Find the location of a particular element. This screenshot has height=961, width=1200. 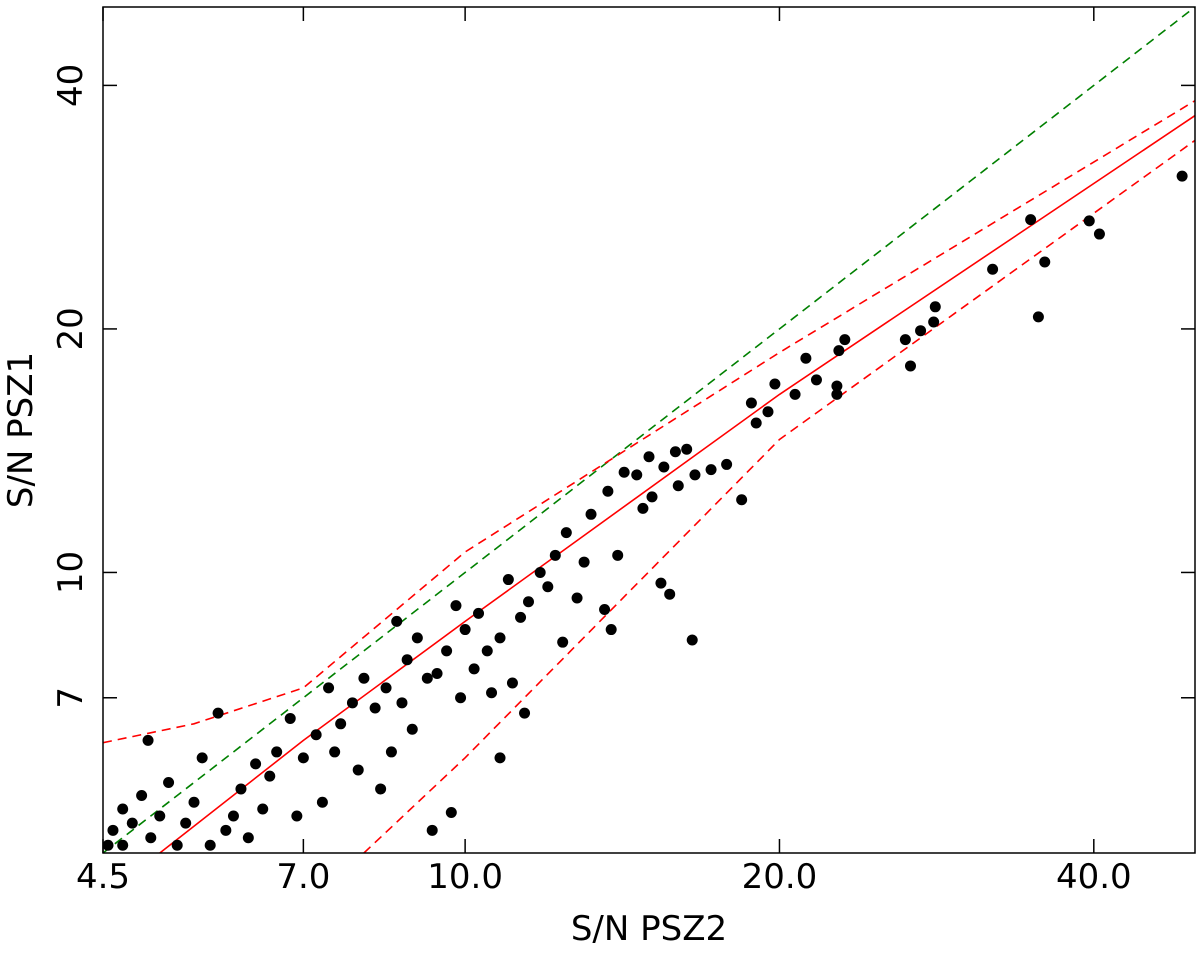

y-tick-label: 20 is located at coordinates (71, 328).